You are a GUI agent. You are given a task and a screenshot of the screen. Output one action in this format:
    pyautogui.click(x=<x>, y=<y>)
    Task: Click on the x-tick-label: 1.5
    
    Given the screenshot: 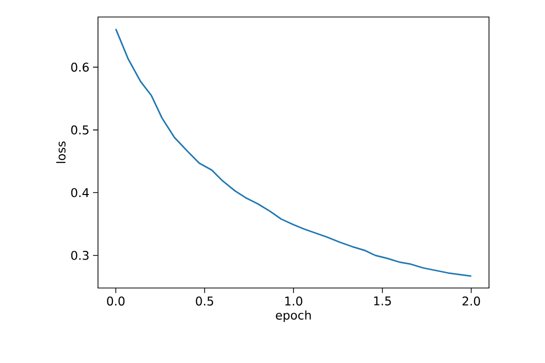 What is the action you would take?
    pyautogui.click(x=382, y=301)
    